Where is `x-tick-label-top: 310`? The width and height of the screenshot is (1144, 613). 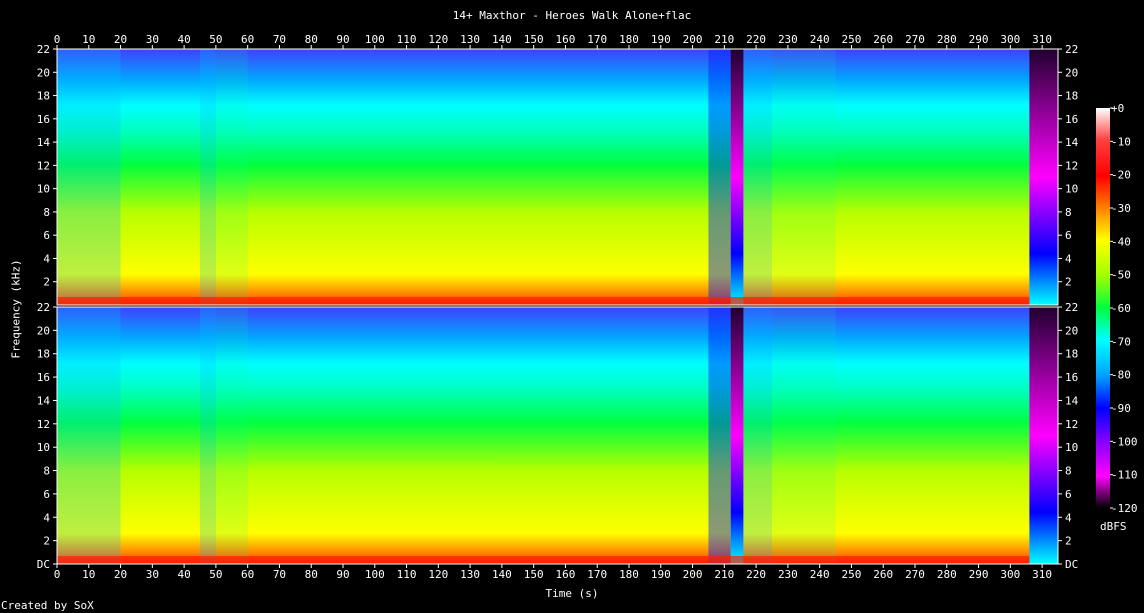 x-tick-label-top: 310 is located at coordinates (1042, 39).